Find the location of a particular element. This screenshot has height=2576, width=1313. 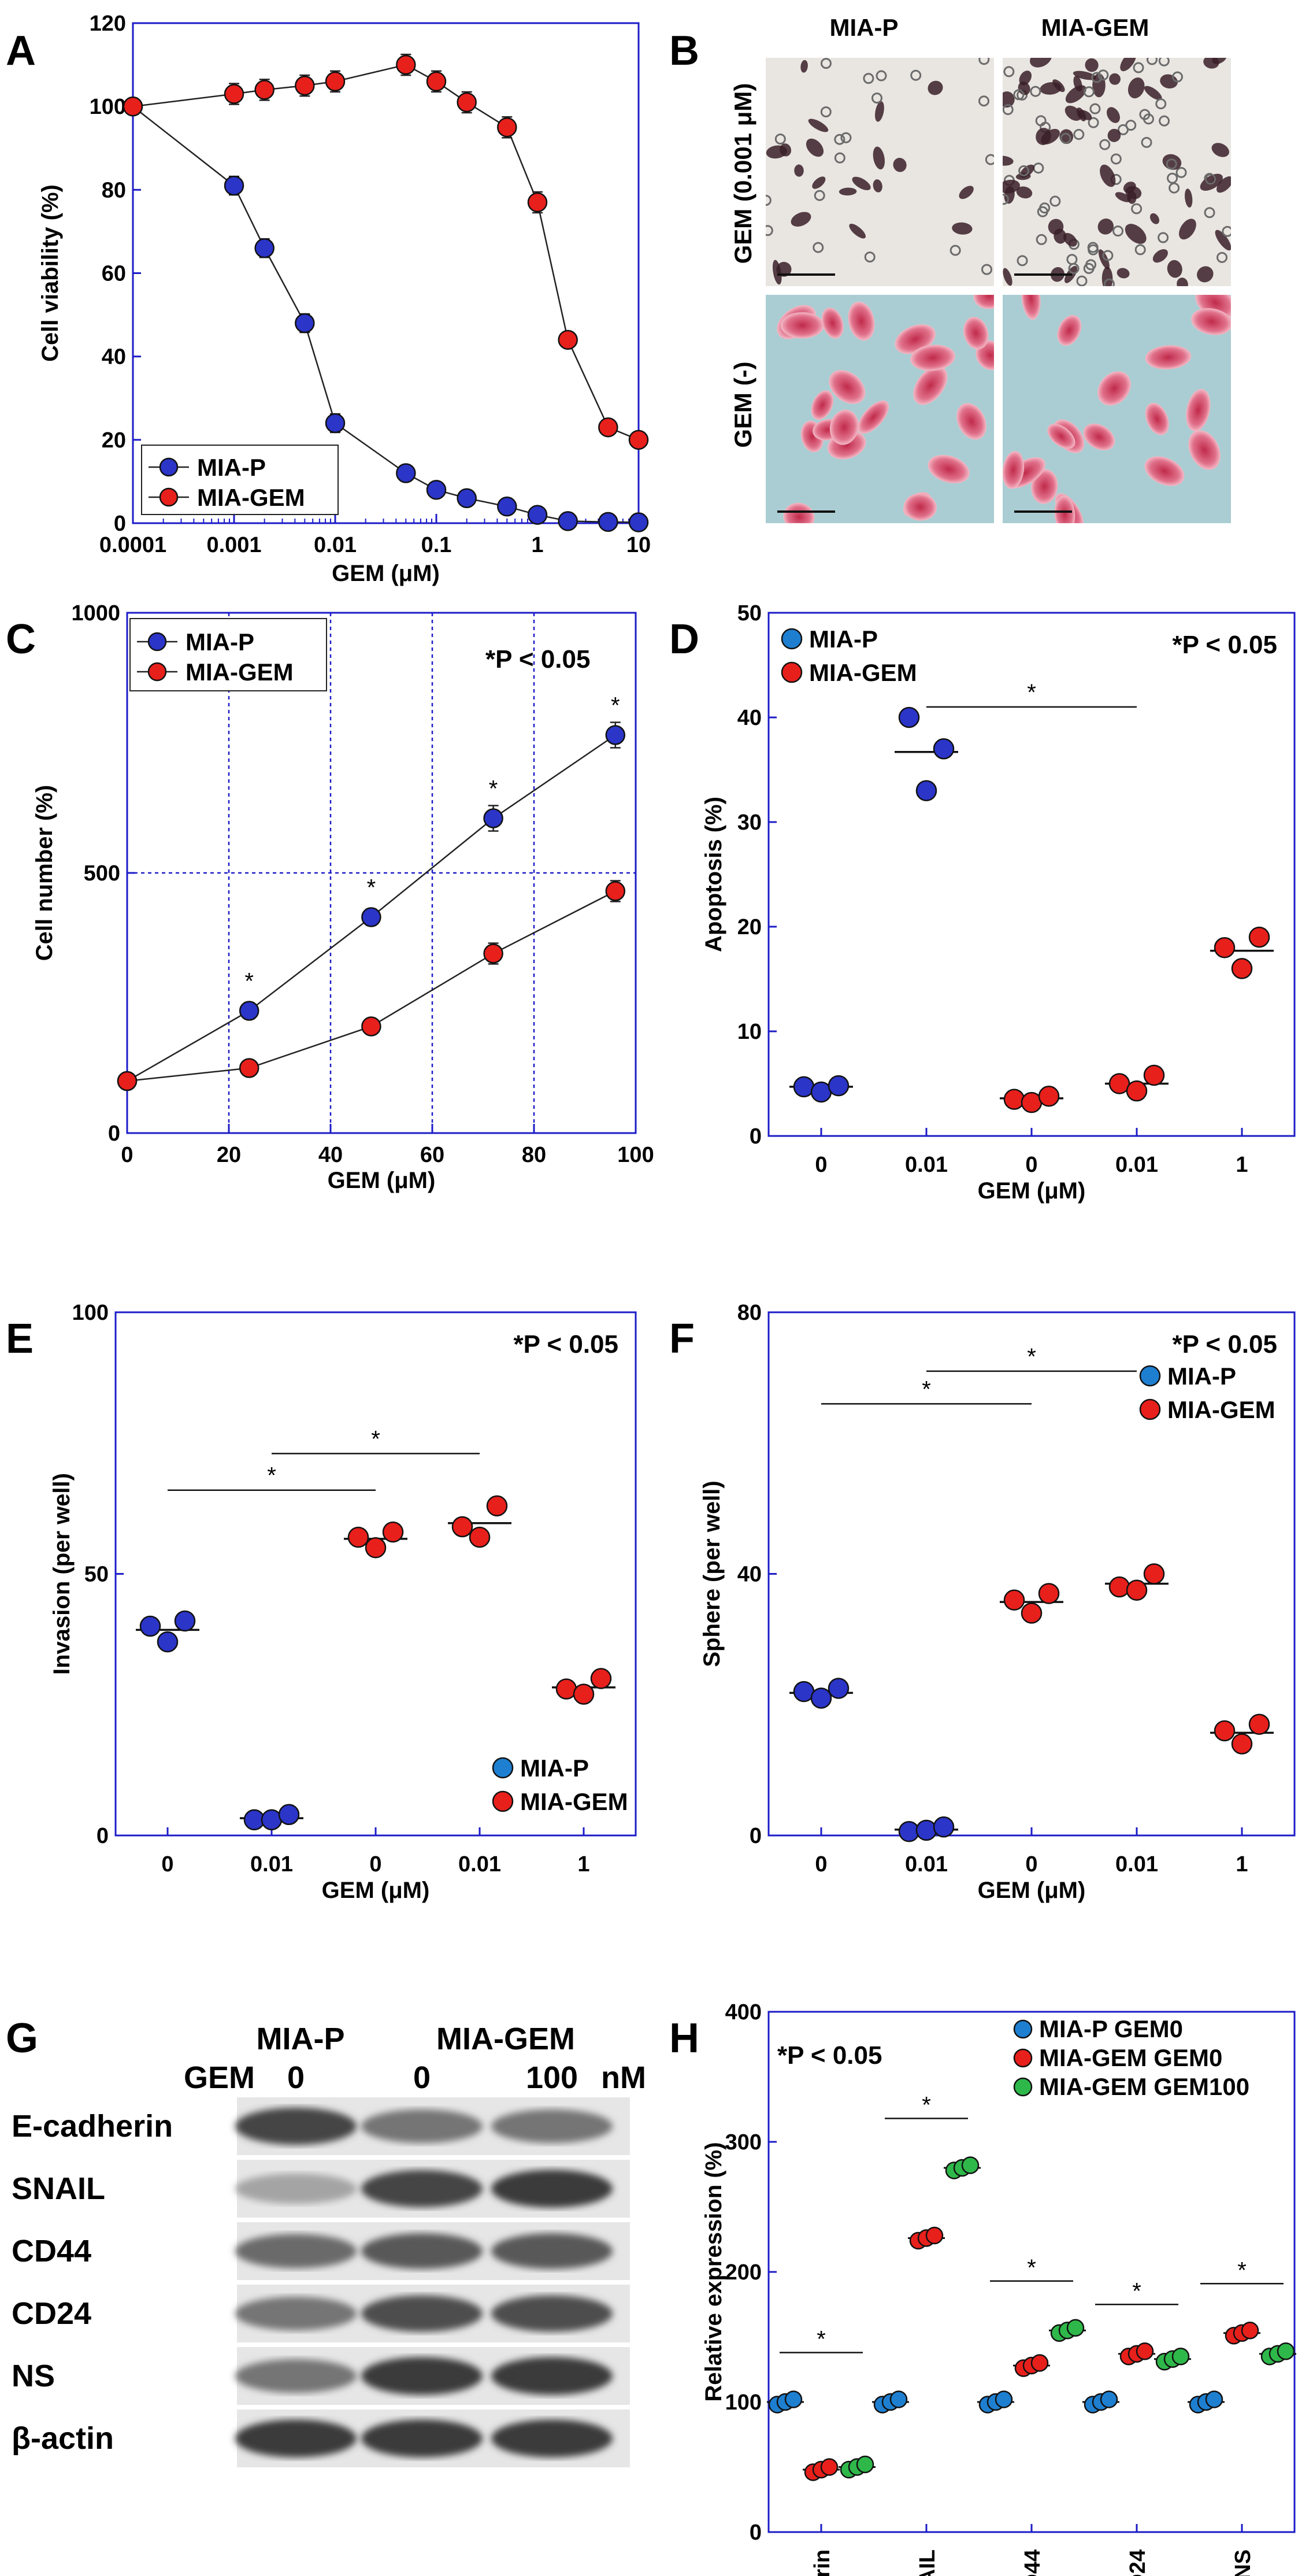

micrograph-panel-b: MIA-P MIA-GEM GEM (0.001 μM) GEM (-) is located at coordinates (980, 268).